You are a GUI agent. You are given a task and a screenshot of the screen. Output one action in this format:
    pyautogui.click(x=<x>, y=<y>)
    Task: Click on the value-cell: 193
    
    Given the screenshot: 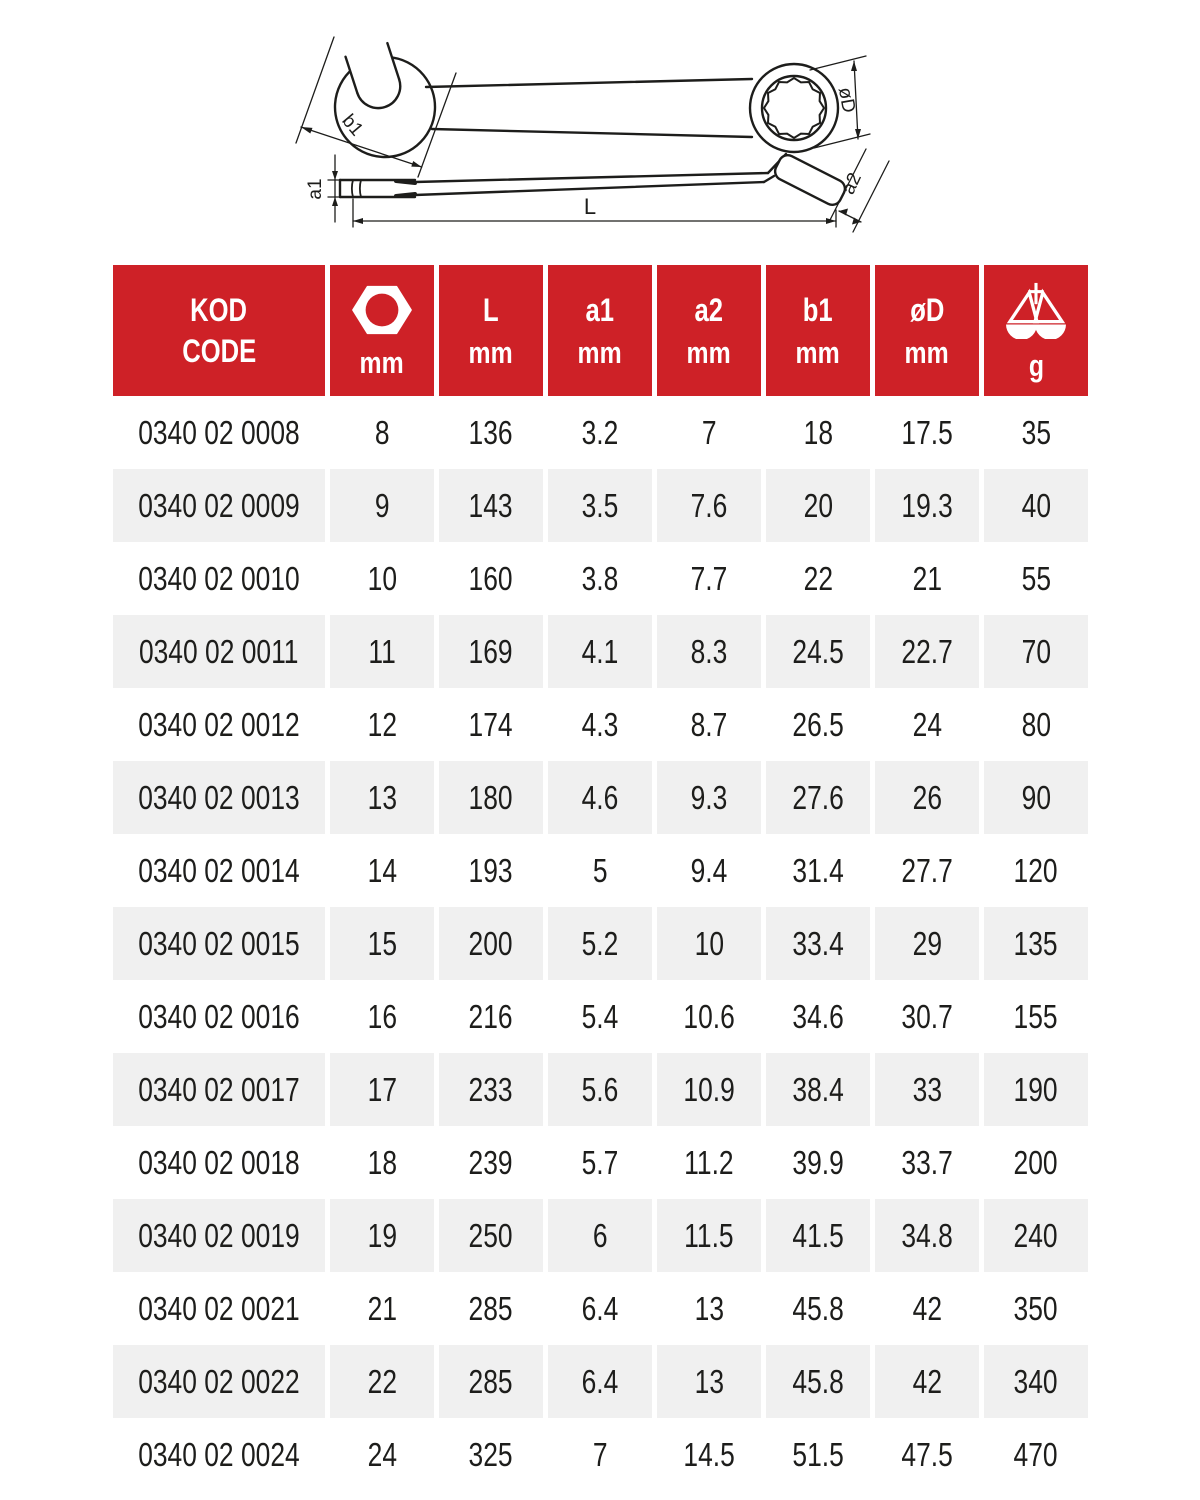 What is the action you would take?
    pyautogui.click(x=491, y=870)
    